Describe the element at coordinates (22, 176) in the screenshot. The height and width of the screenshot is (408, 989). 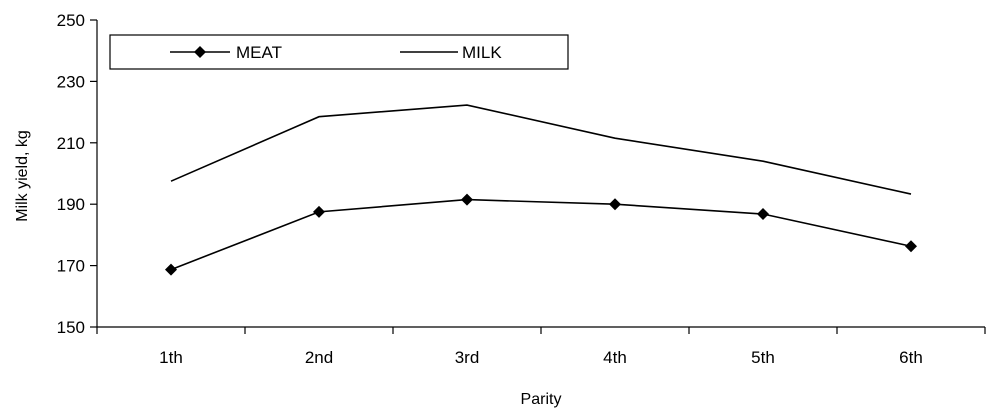
I see `y-axis-title: Milk yield, kg` at that location.